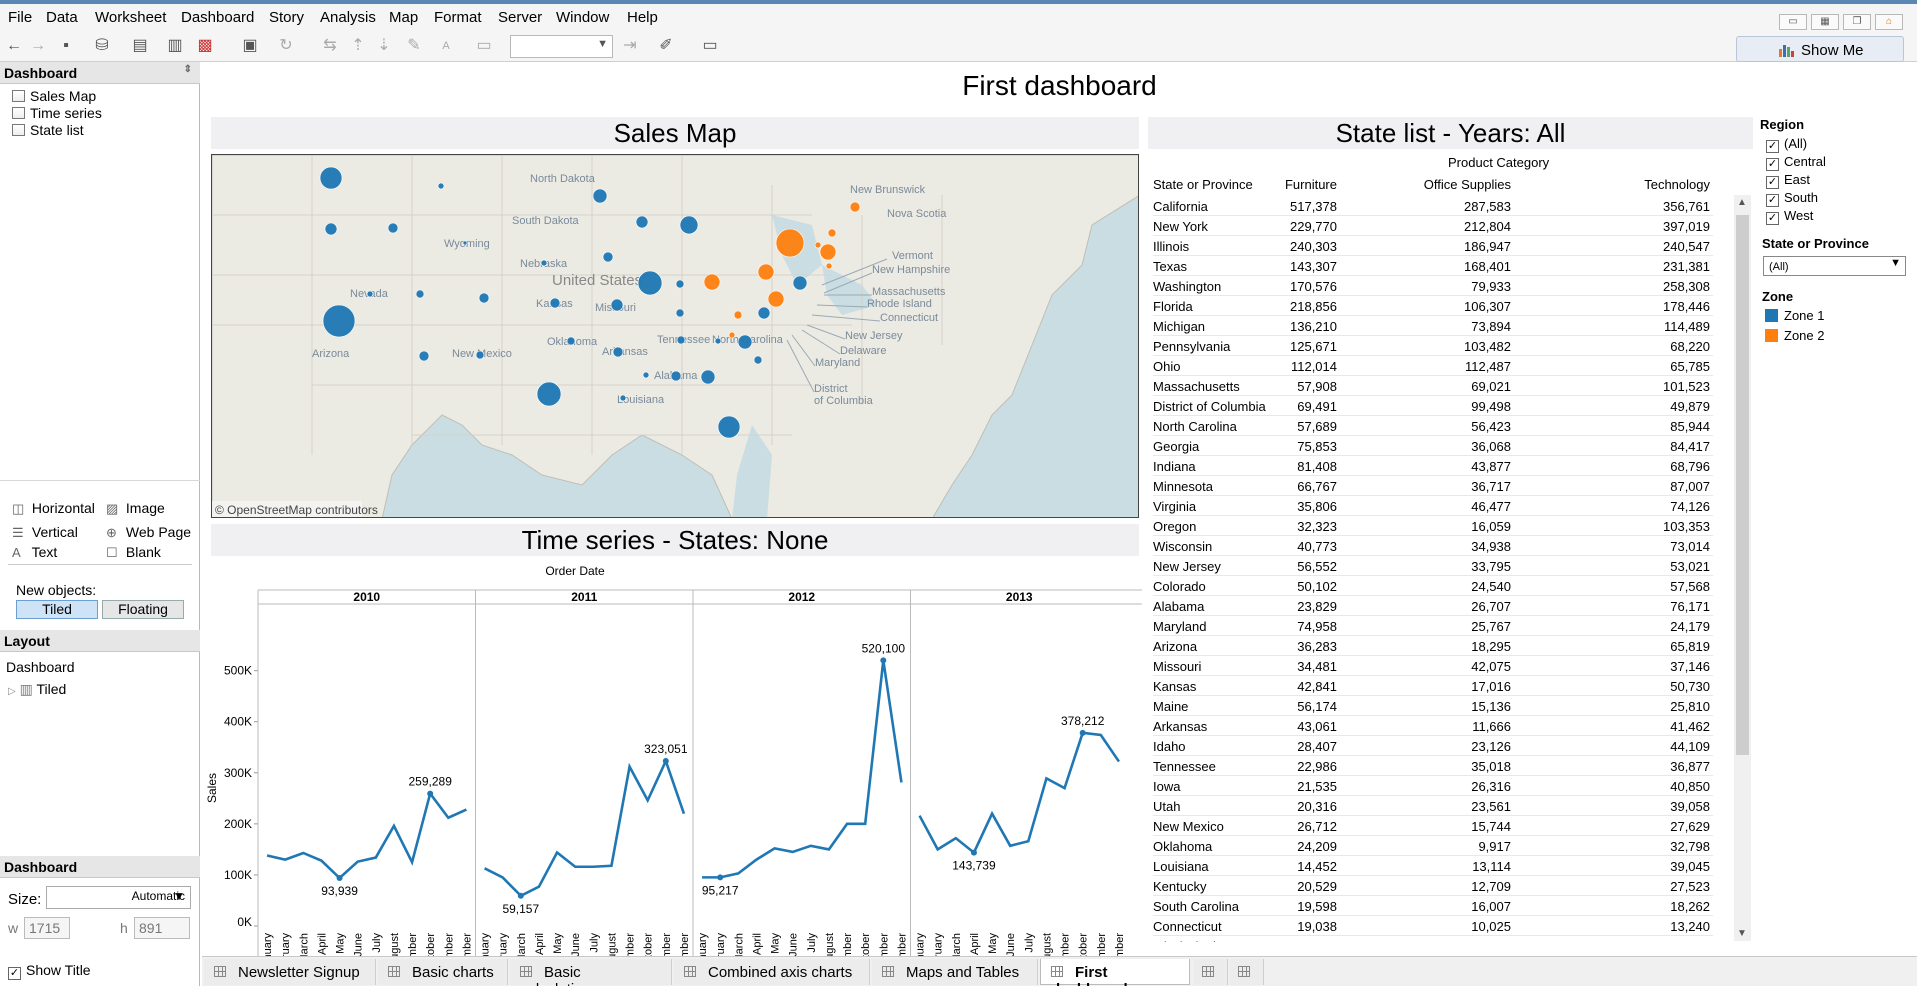  I want to click on tab-combined-axis-charts: Combined axis charts, so click(772, 972).